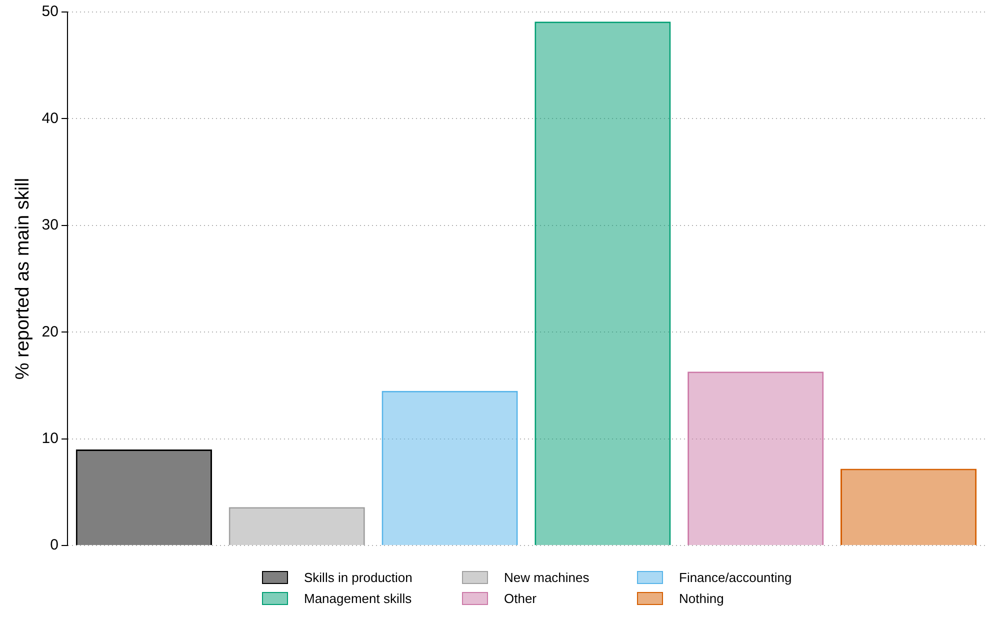 Image resolution: width=989 pixels, height=622 pixels. Describe the element at coordinates (520, 598) in the screenshot. I see `legend-label: Other` at that location.